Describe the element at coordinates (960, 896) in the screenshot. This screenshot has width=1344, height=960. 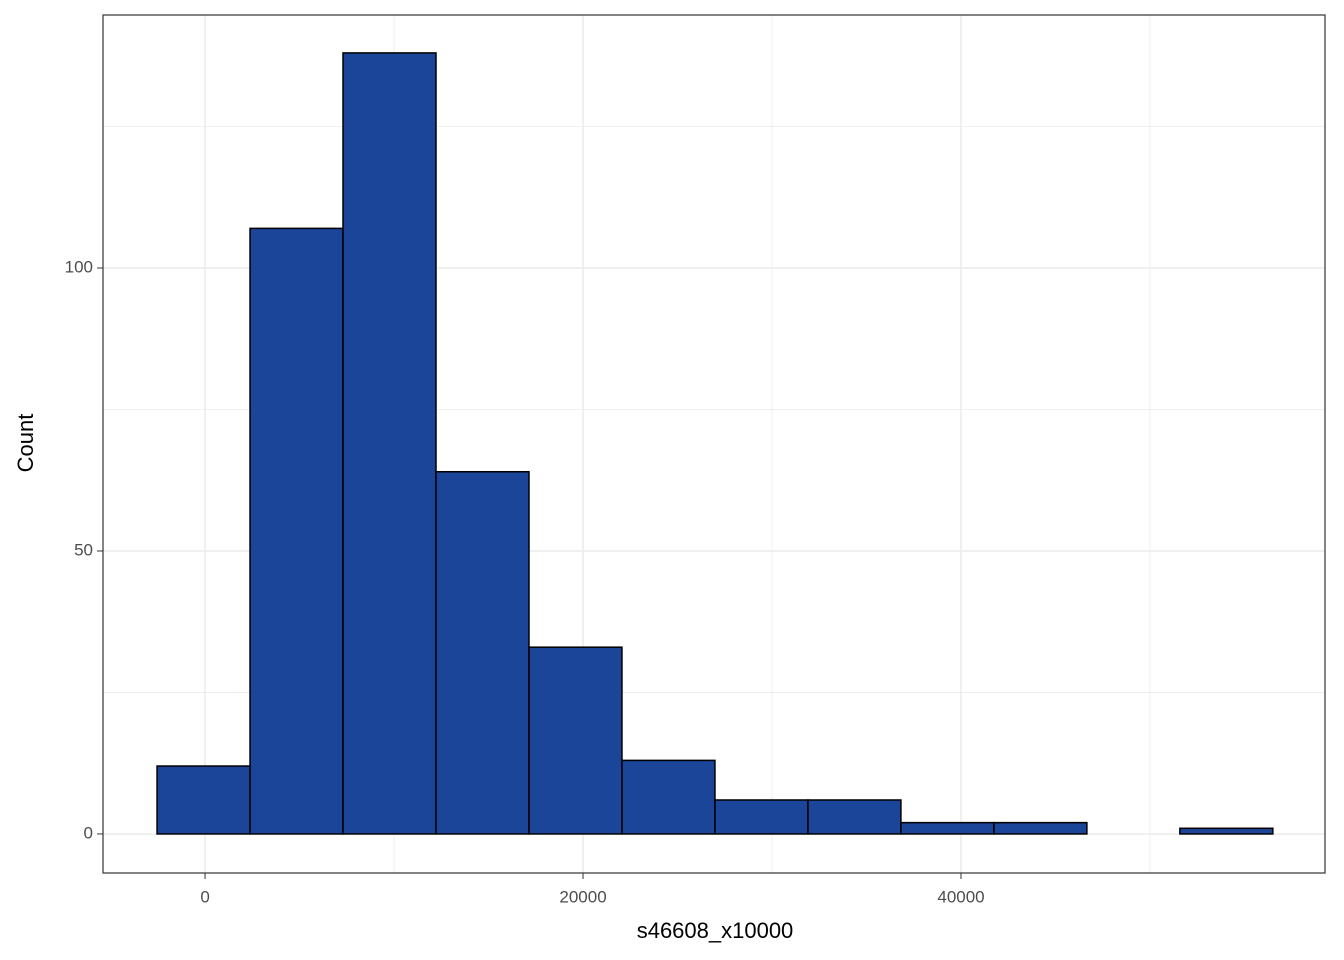
I see `x-tick-label: 40000` at that location.